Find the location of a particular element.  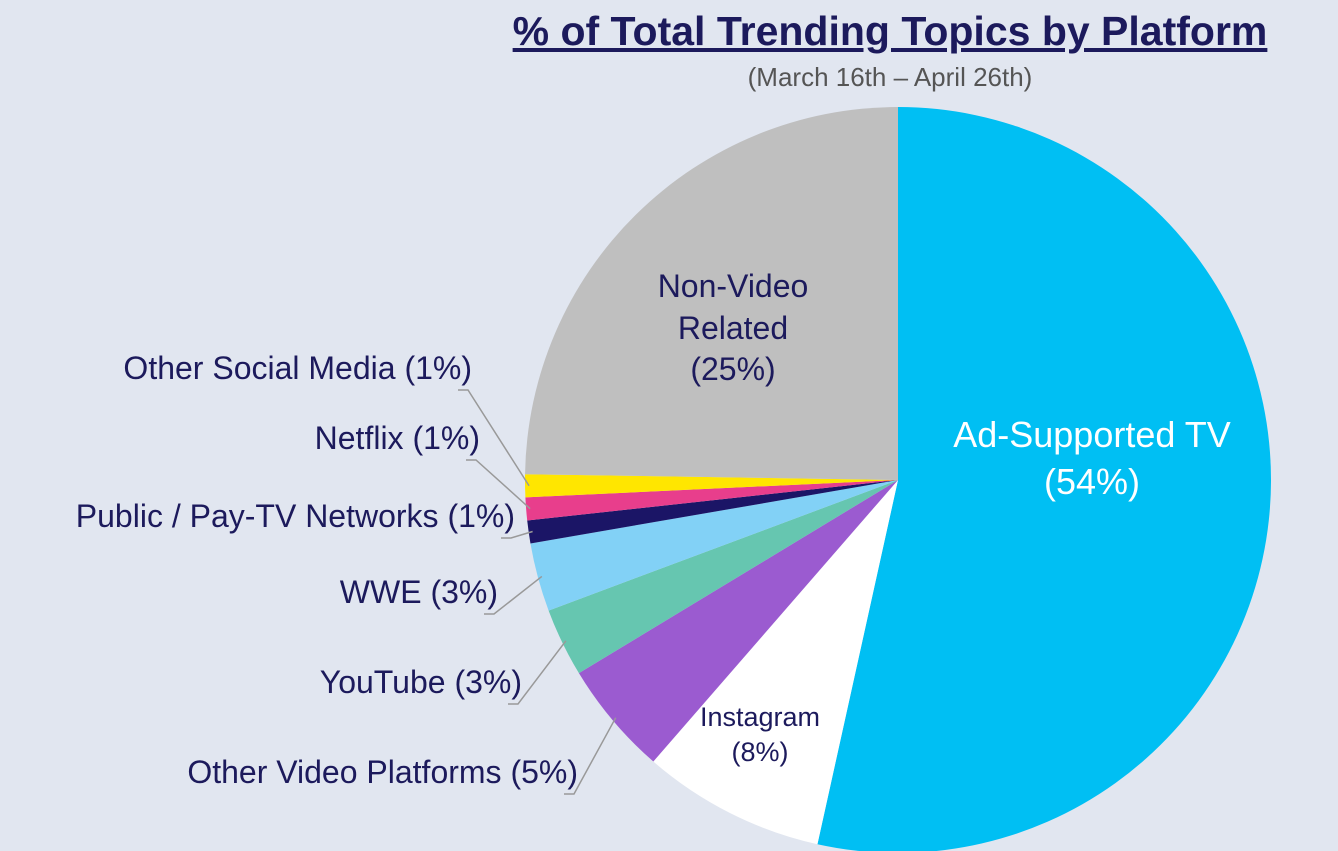

slice-label: Other Video Platforms (5%) is located at coordinates (382, 773).